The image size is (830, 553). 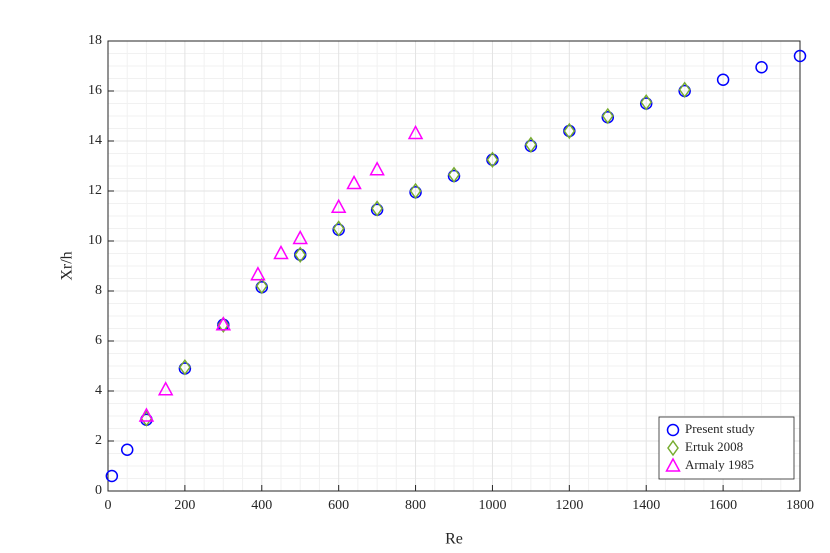 I want to click on y-tick-label: 12, so click(x=95, y=190).